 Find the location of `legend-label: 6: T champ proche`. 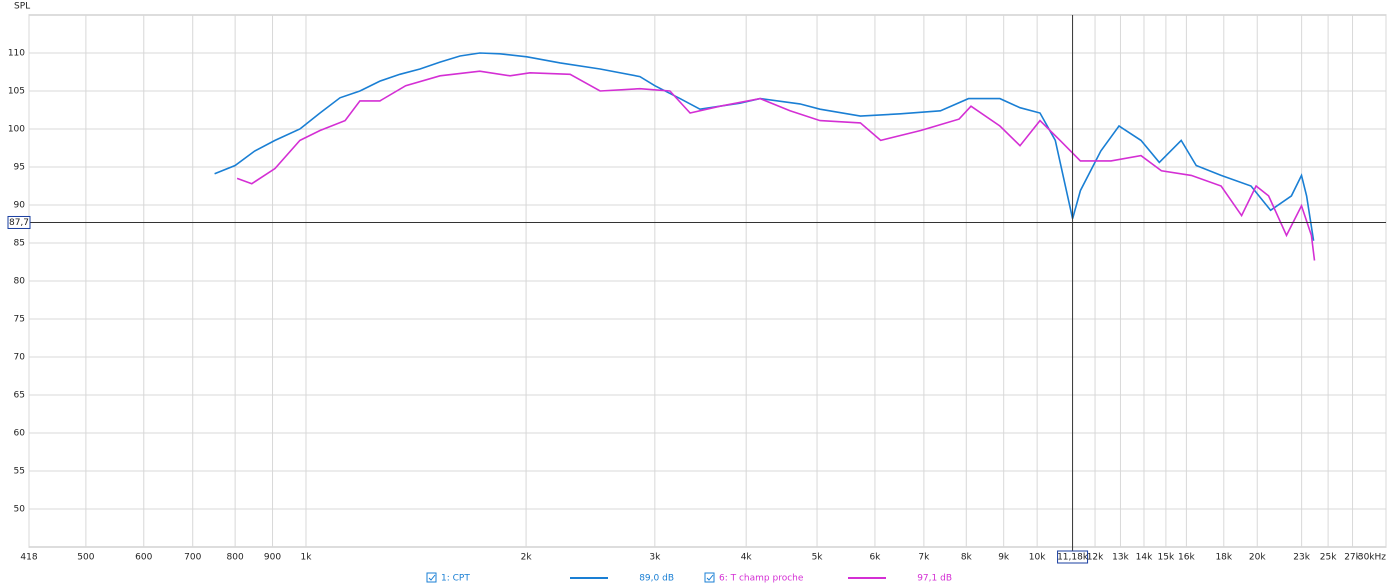

legend-label: 6: T champ proche is located at coordinates (761, 579).